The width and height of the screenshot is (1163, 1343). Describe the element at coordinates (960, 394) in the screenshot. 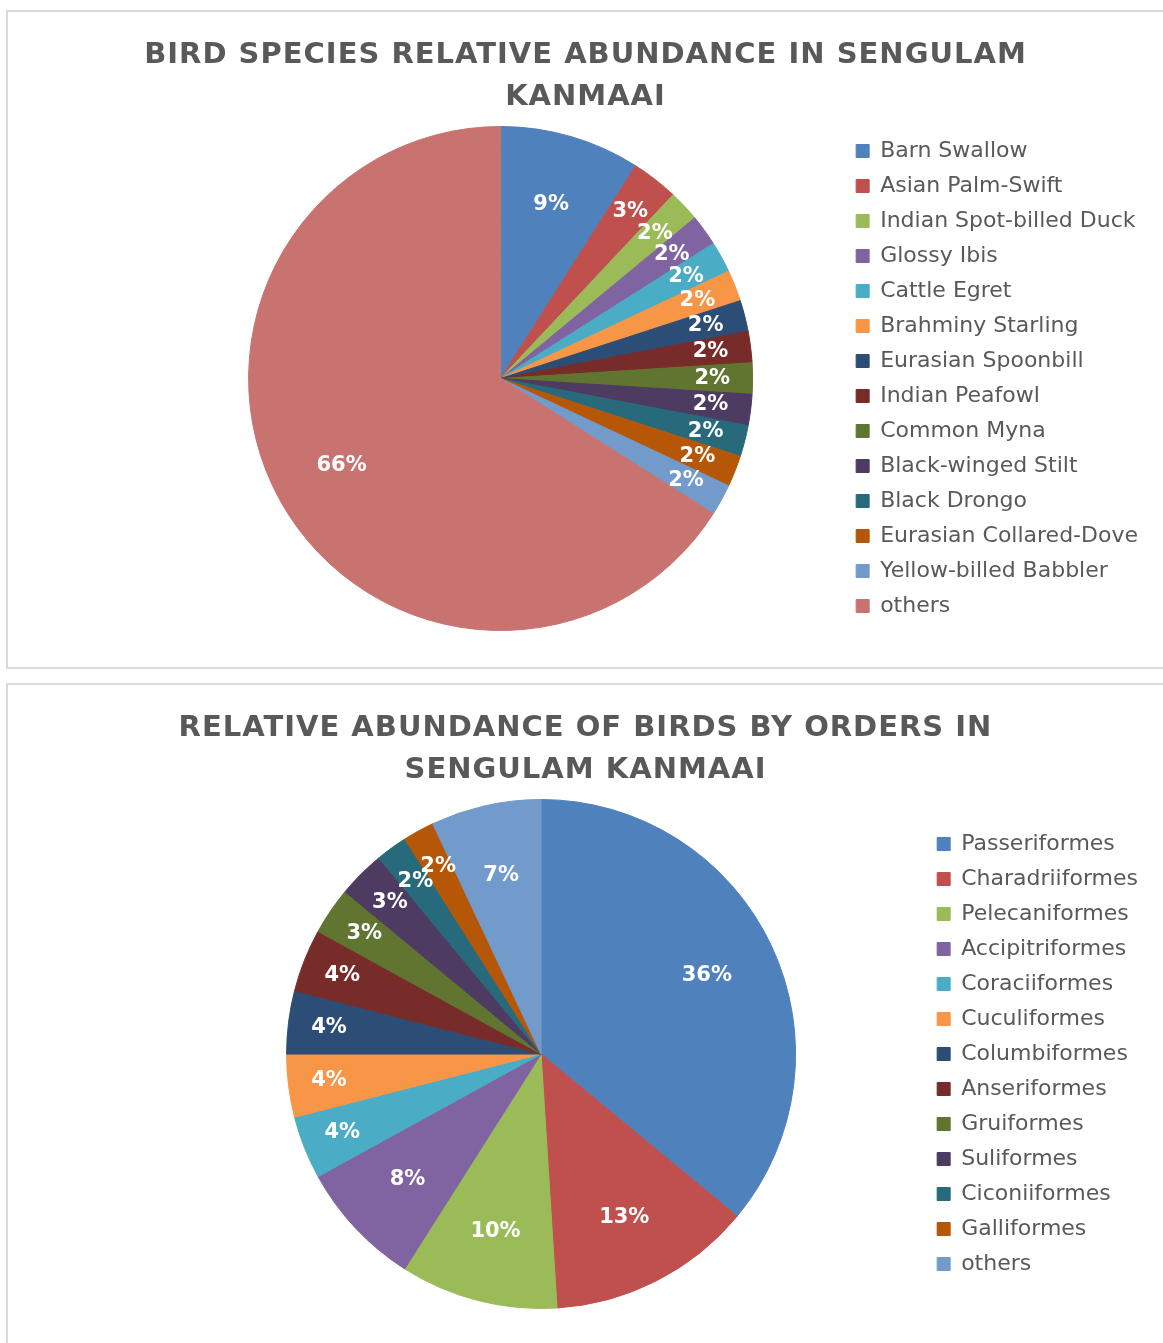

I see `legend-label: Indian Peafowl` at that location.